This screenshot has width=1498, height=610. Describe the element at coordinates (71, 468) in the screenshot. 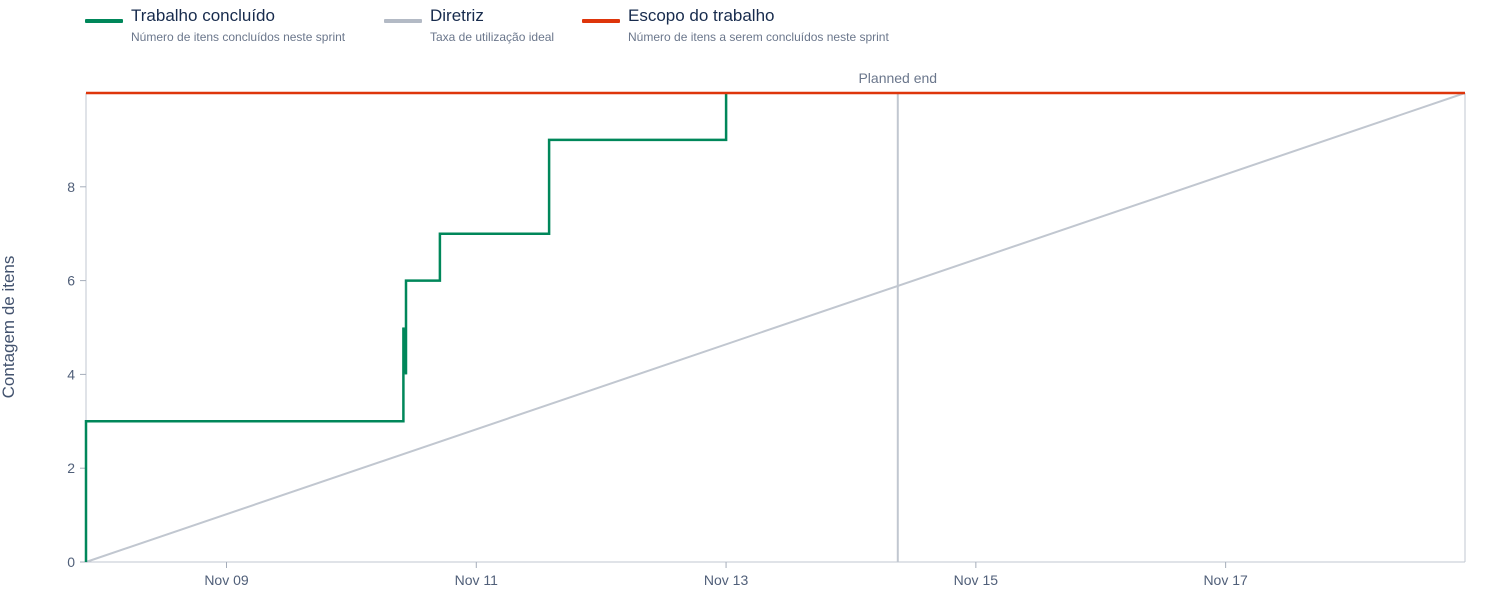

I see `y-tick-label: 2` at that location.